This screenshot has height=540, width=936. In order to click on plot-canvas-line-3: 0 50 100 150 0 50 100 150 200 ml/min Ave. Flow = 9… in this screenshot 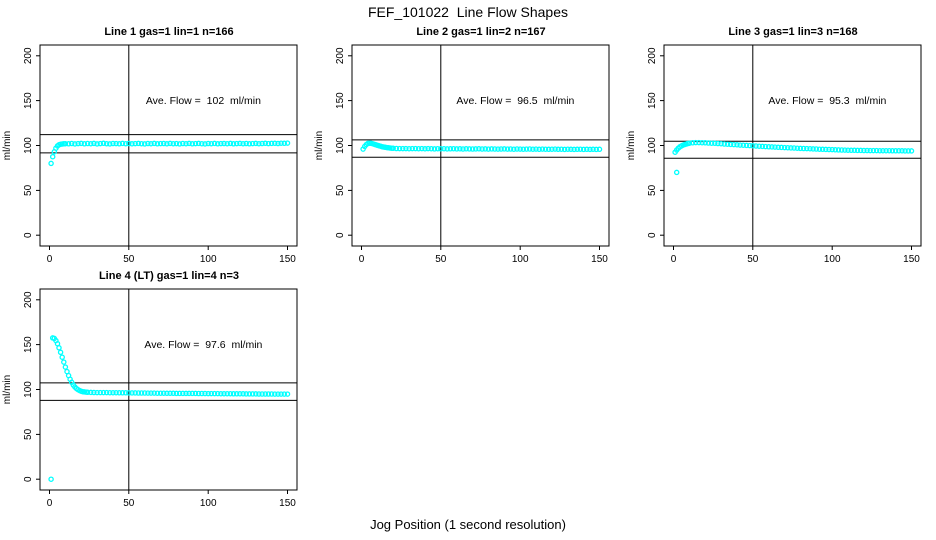, I will do `click(774, 154)`.